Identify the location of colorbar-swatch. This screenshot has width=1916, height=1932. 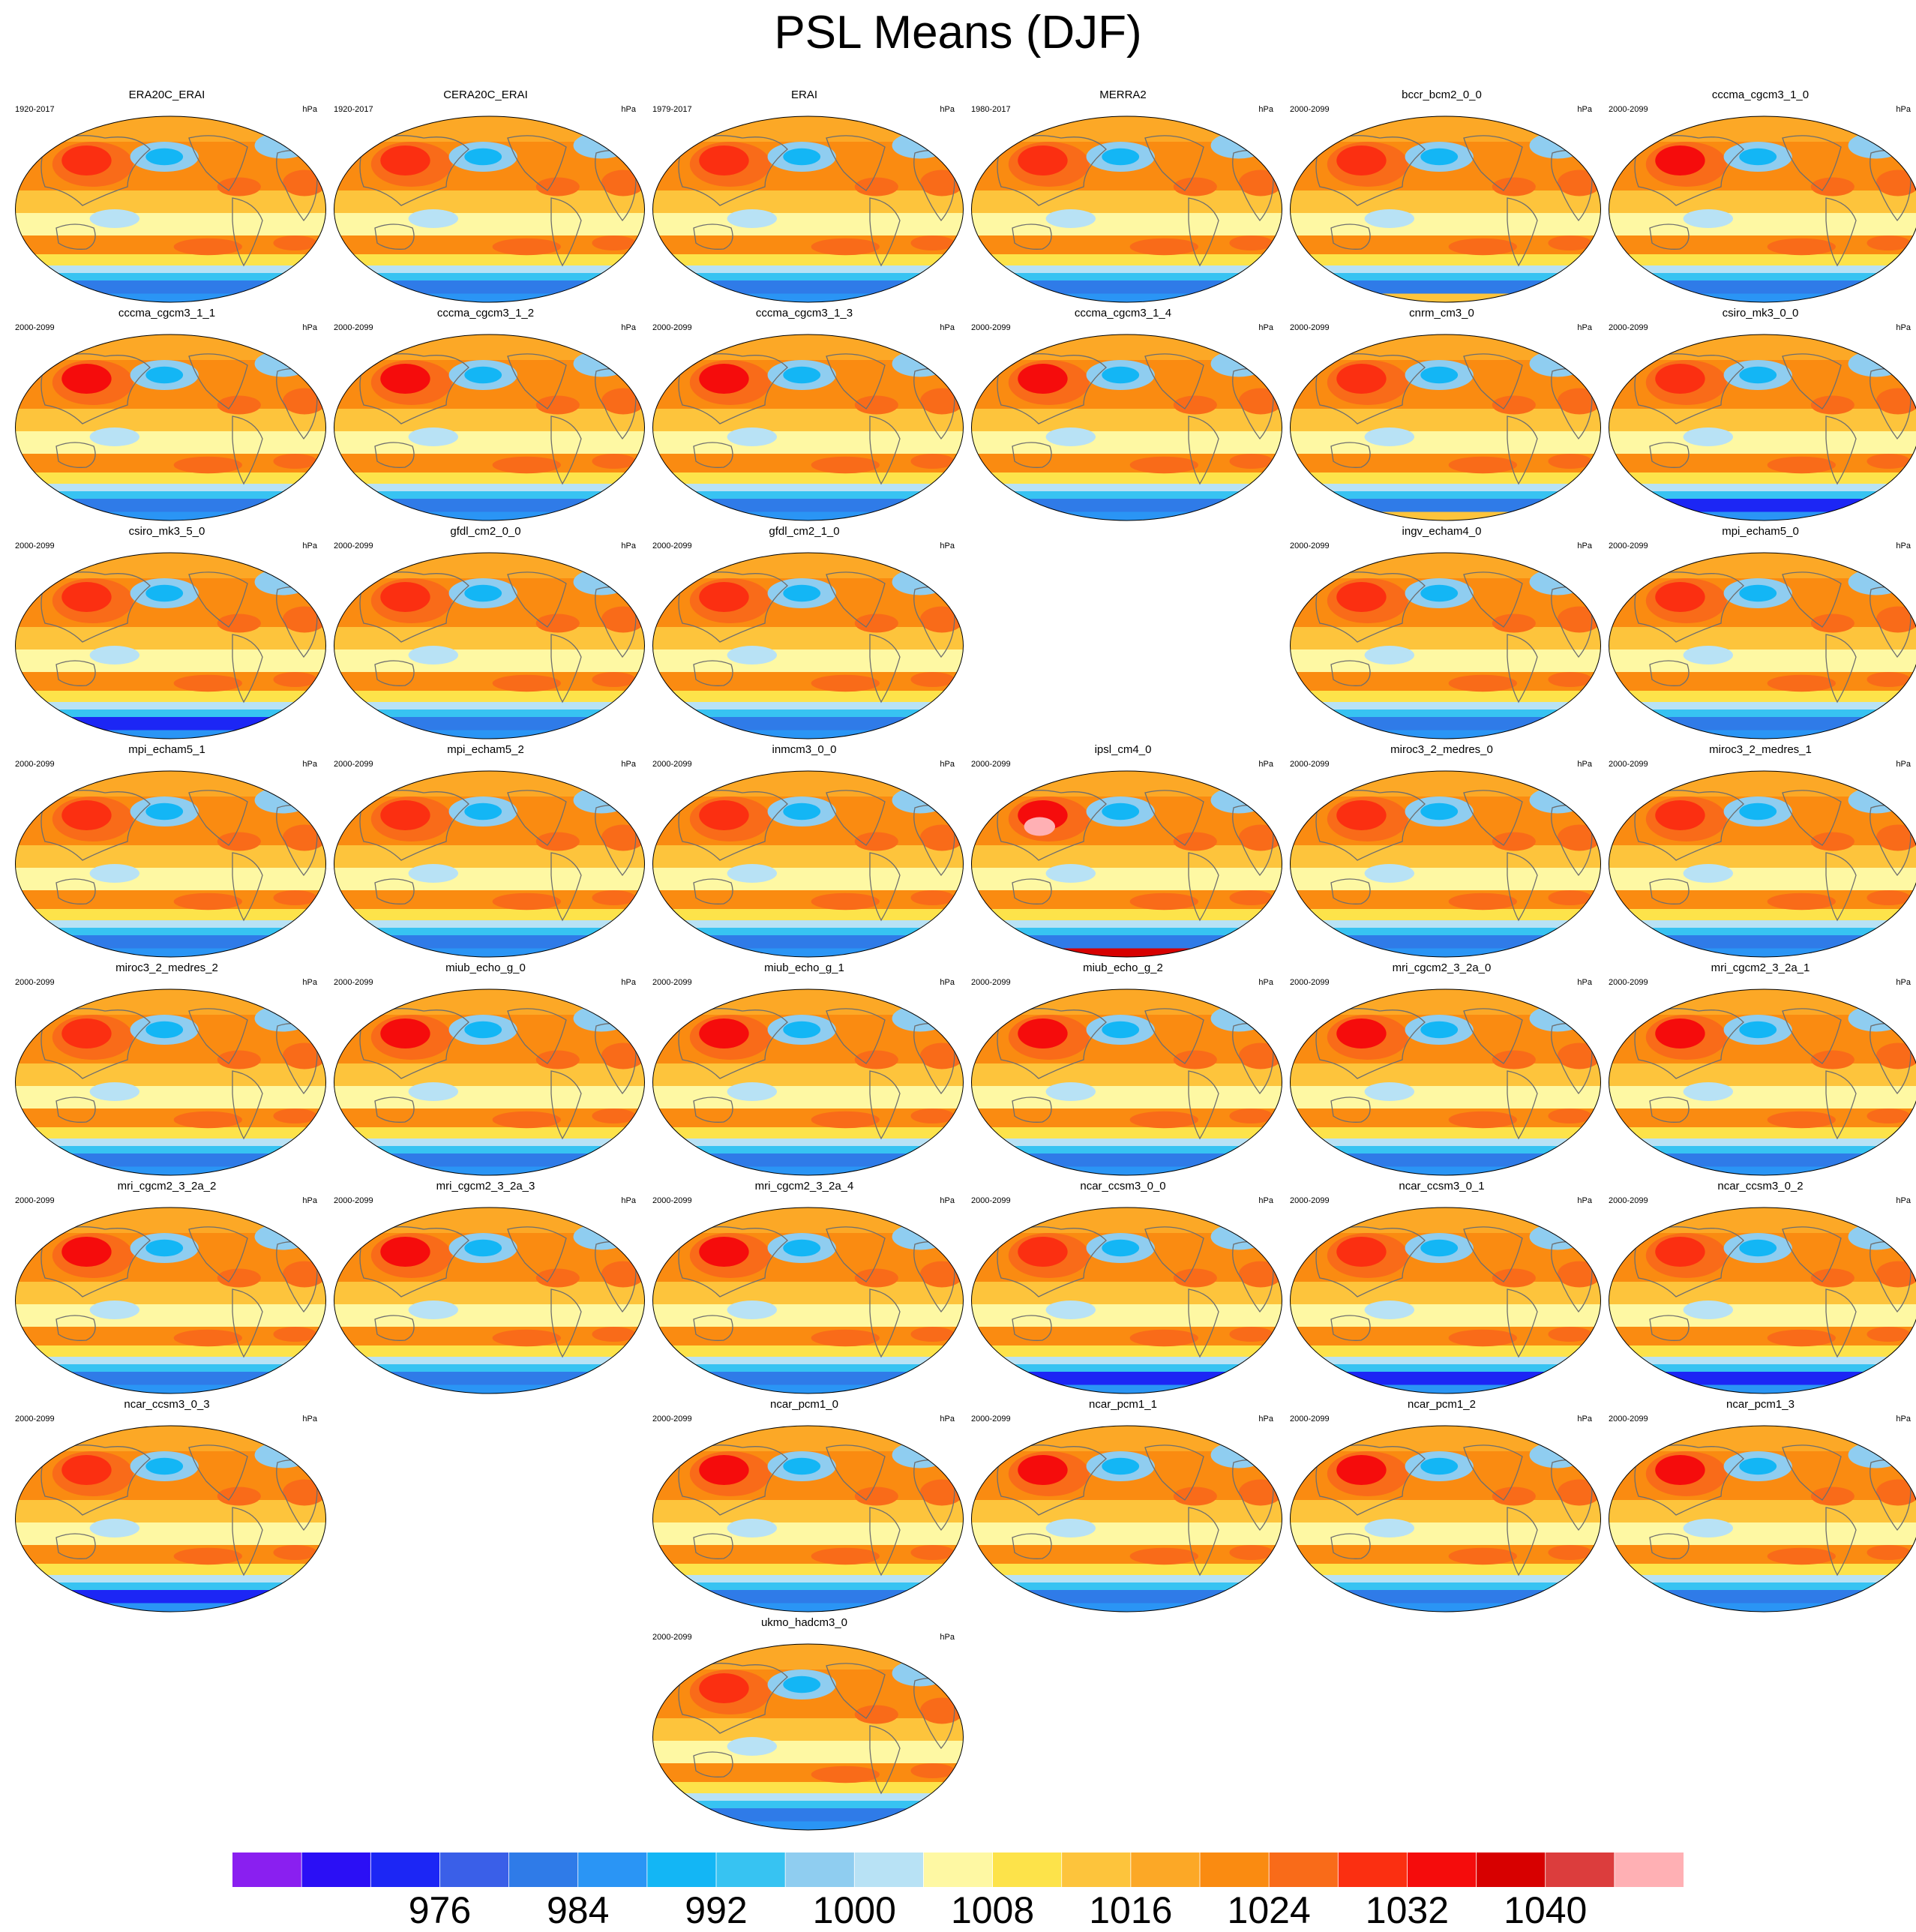
(1028, 1869).